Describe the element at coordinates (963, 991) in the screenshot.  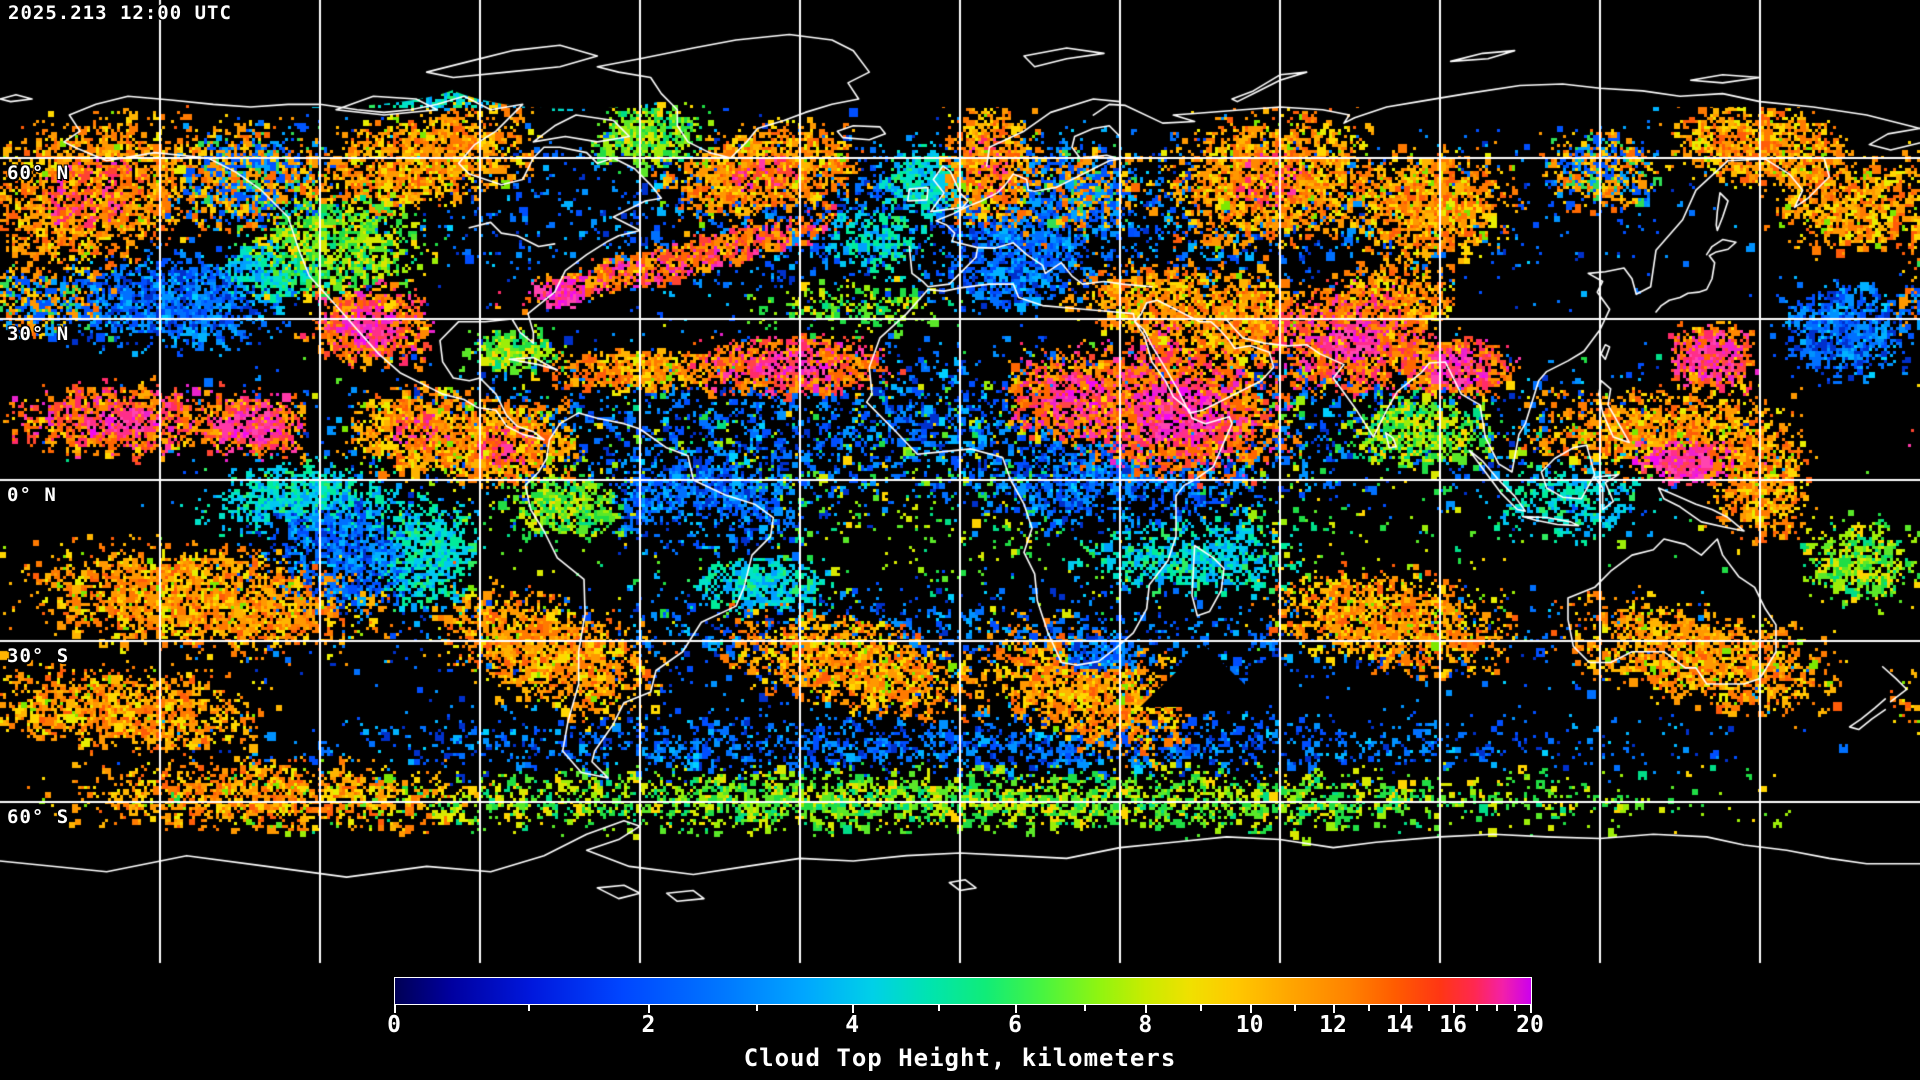
I see `colorbar-gradient-bar` at that location.